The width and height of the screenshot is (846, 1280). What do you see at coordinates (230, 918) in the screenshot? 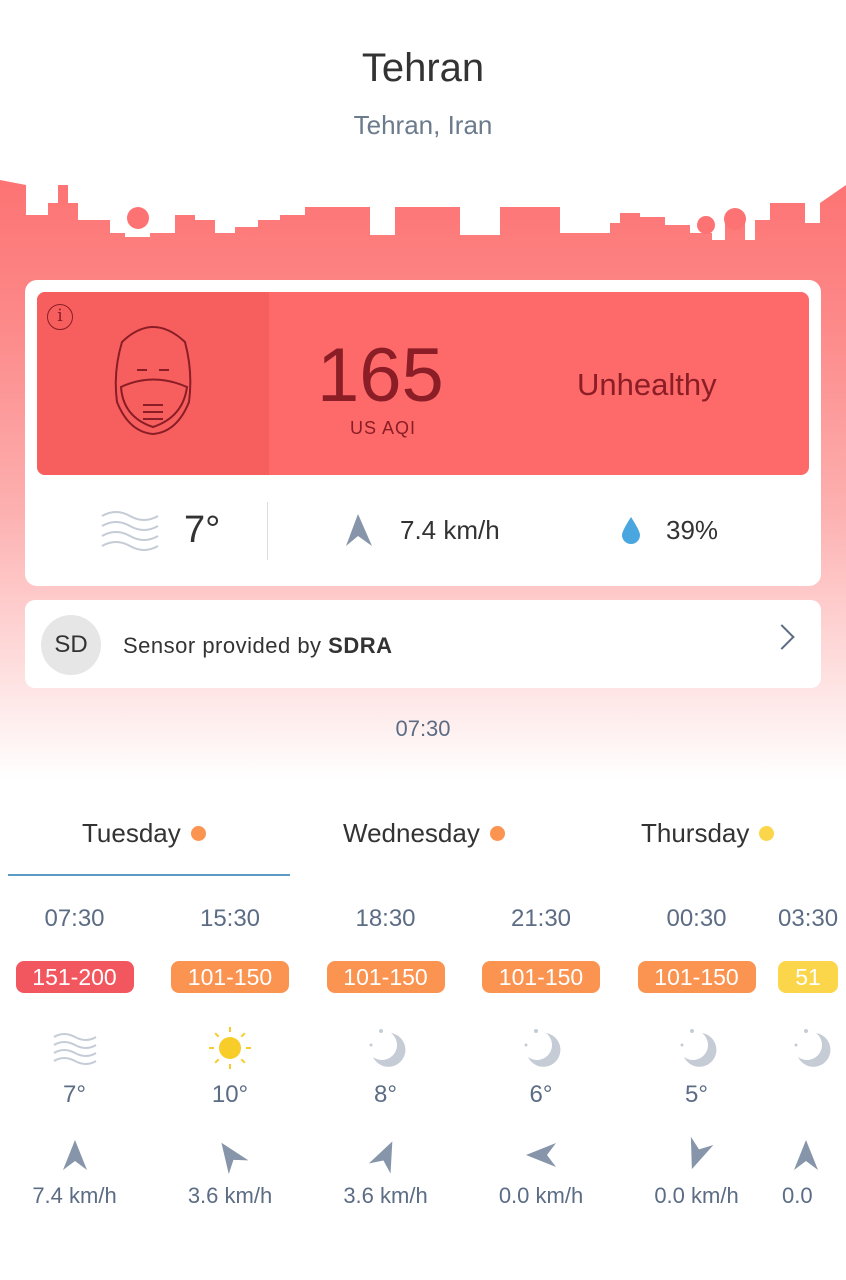
I see `forecast-time: 15:30` at bounding box center [230, 918].